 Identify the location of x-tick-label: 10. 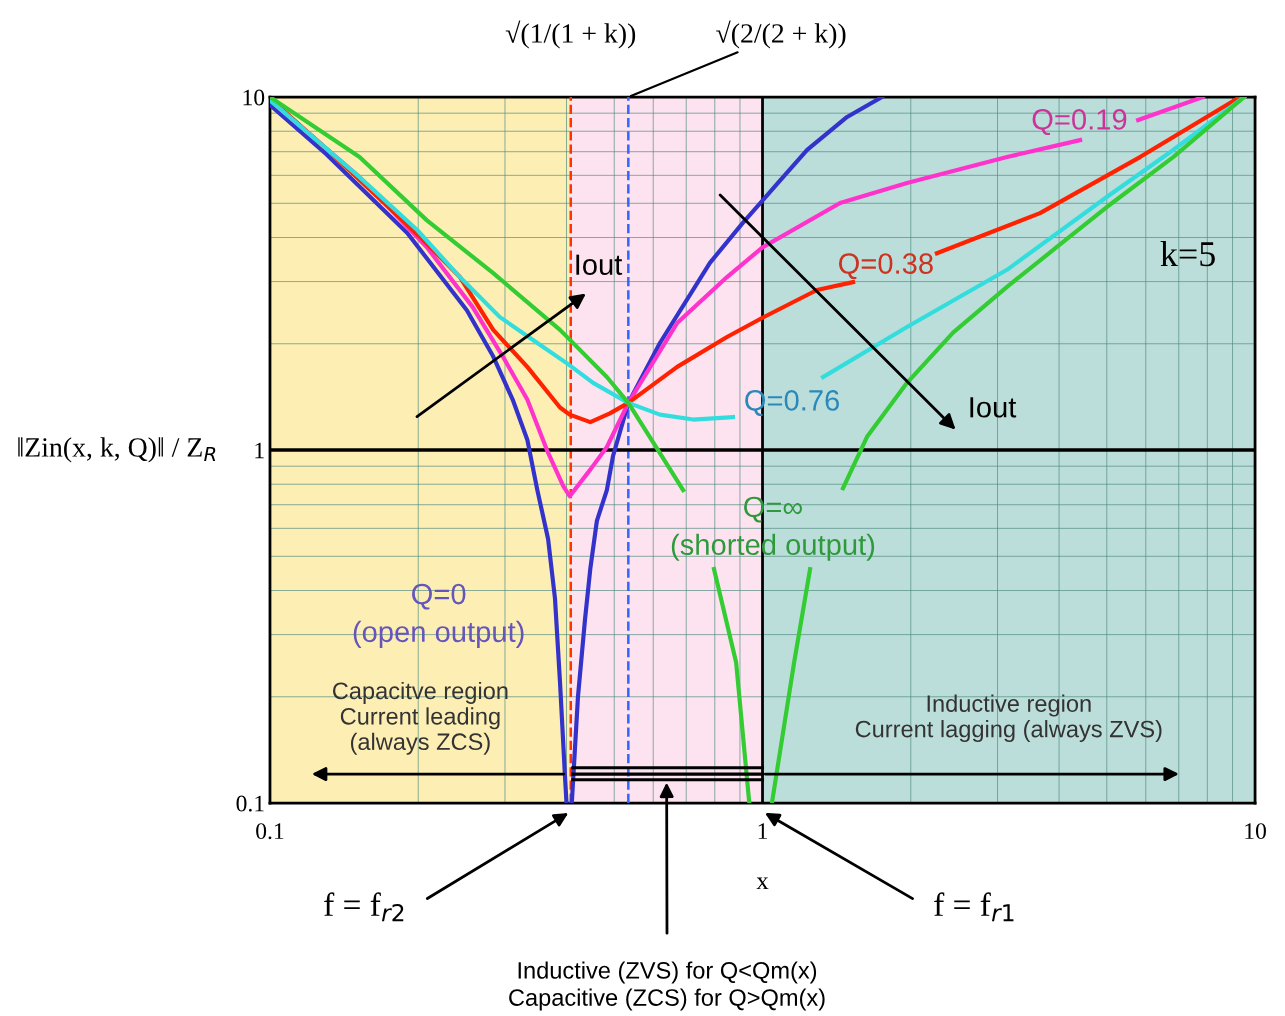
(1255, 831).